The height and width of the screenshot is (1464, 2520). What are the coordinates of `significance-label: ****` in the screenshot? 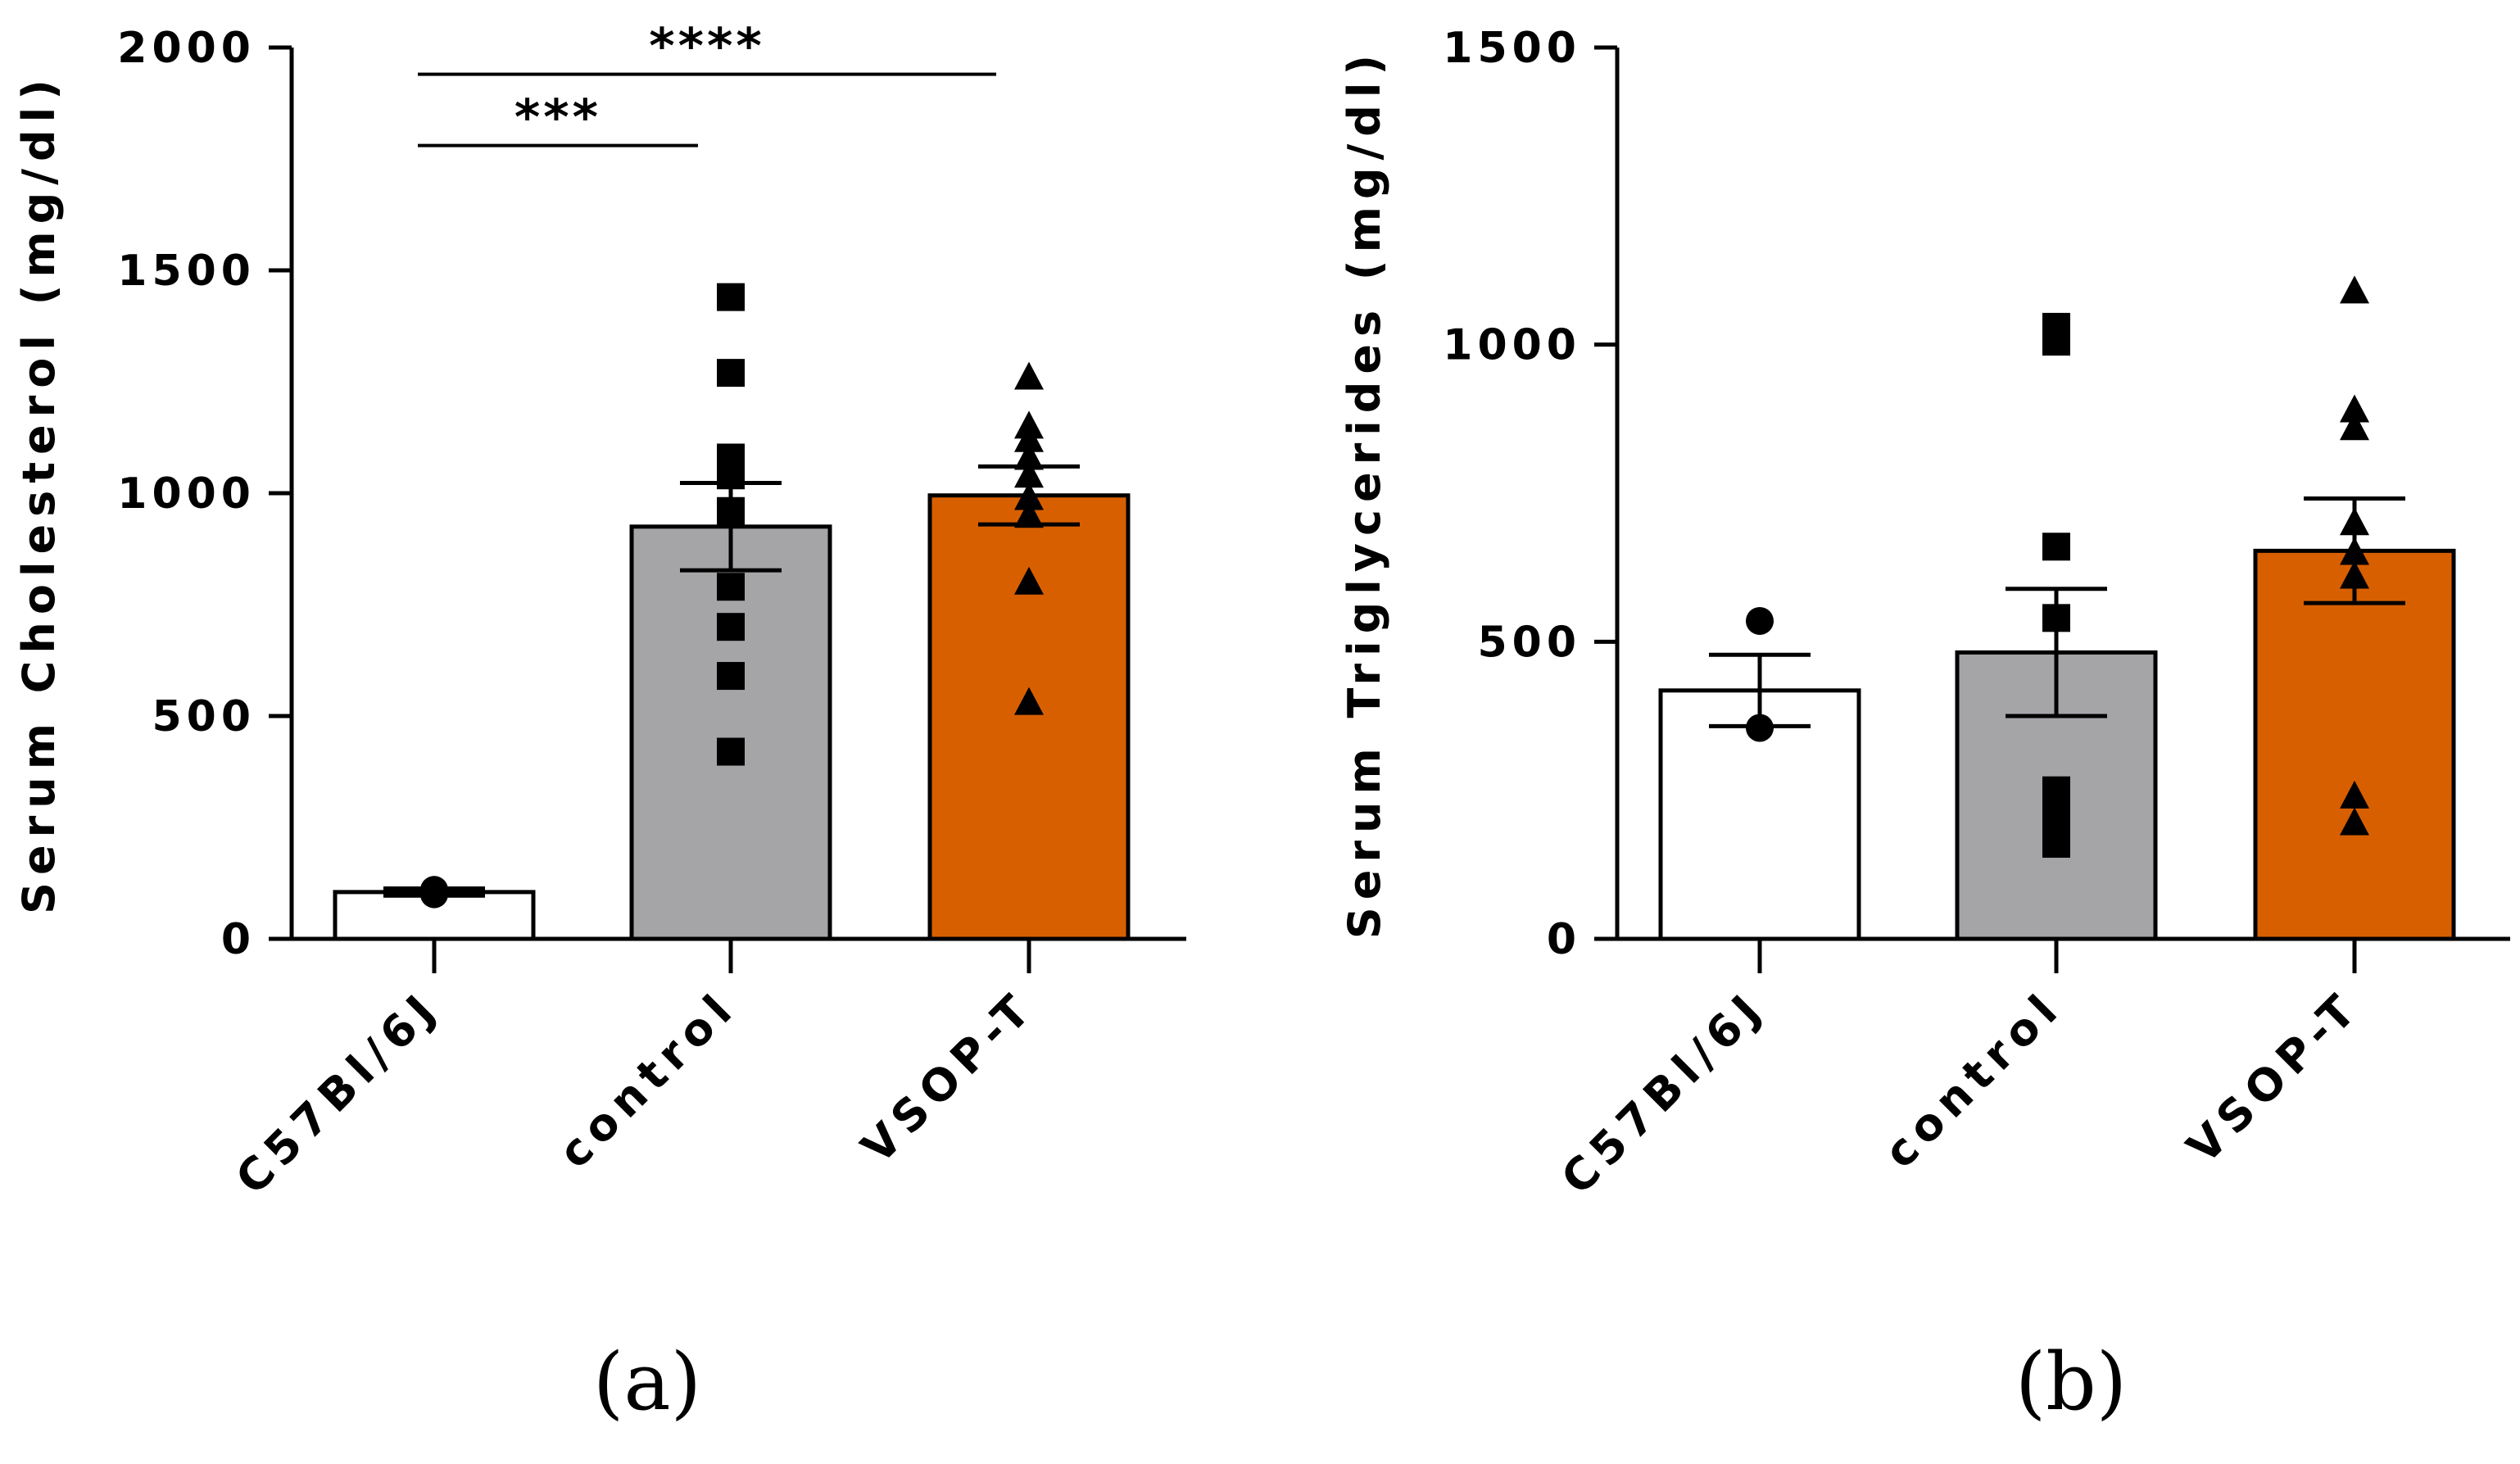 It's located at (707, 46).